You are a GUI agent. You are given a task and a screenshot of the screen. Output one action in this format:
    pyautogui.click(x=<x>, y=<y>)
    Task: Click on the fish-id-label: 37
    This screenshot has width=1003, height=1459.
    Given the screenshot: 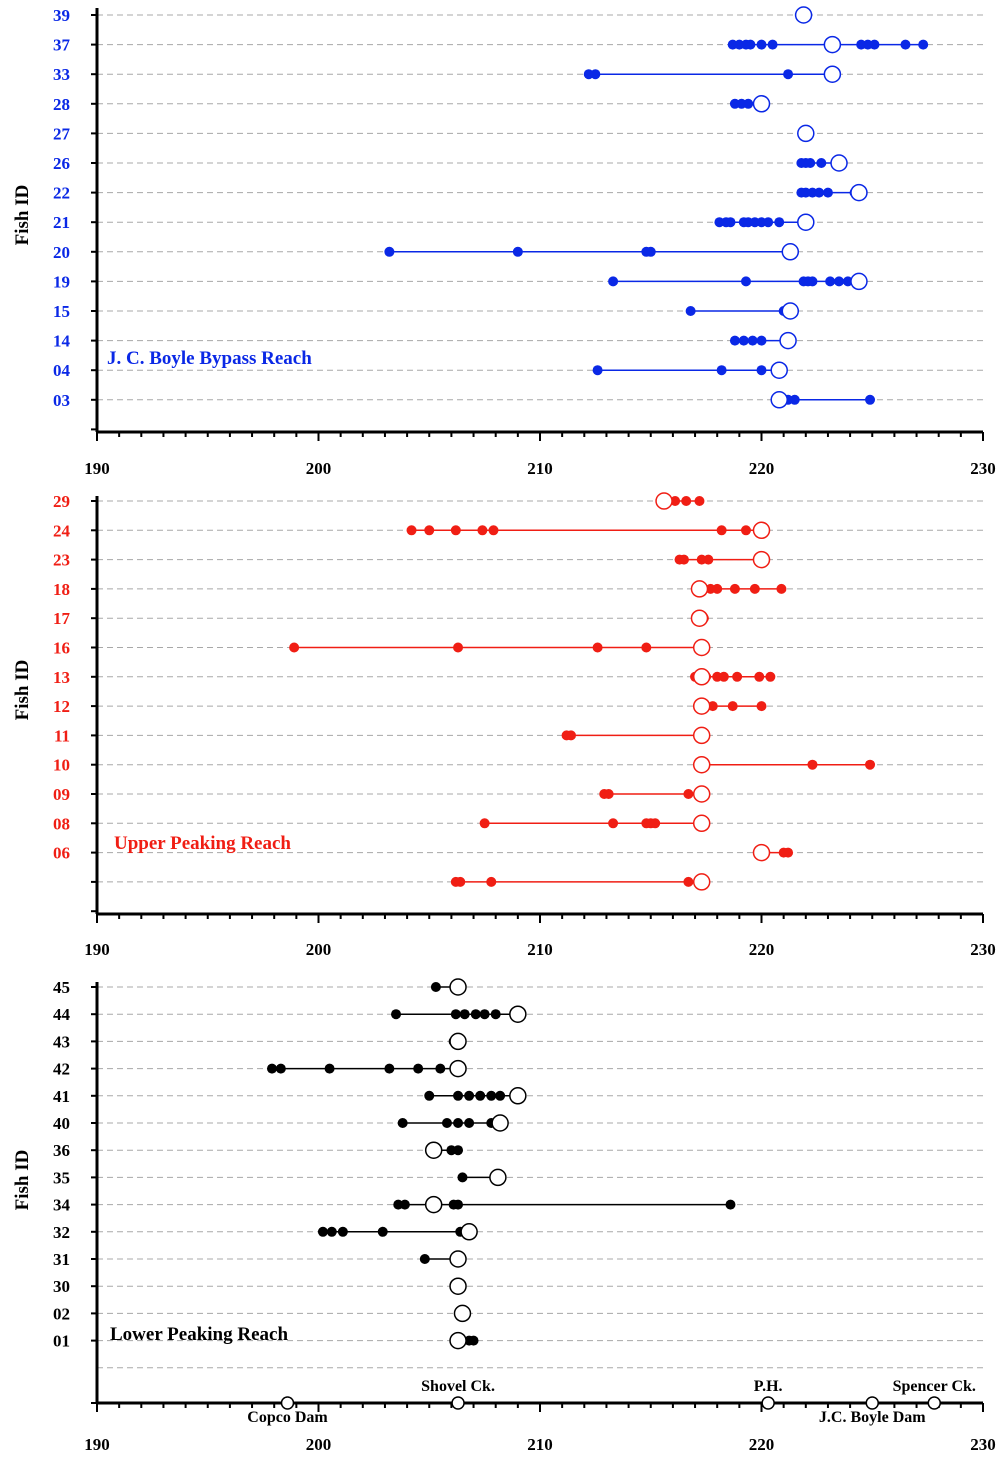 What is the action you would take?
    pyautogui.click(x=62, y=45)
    